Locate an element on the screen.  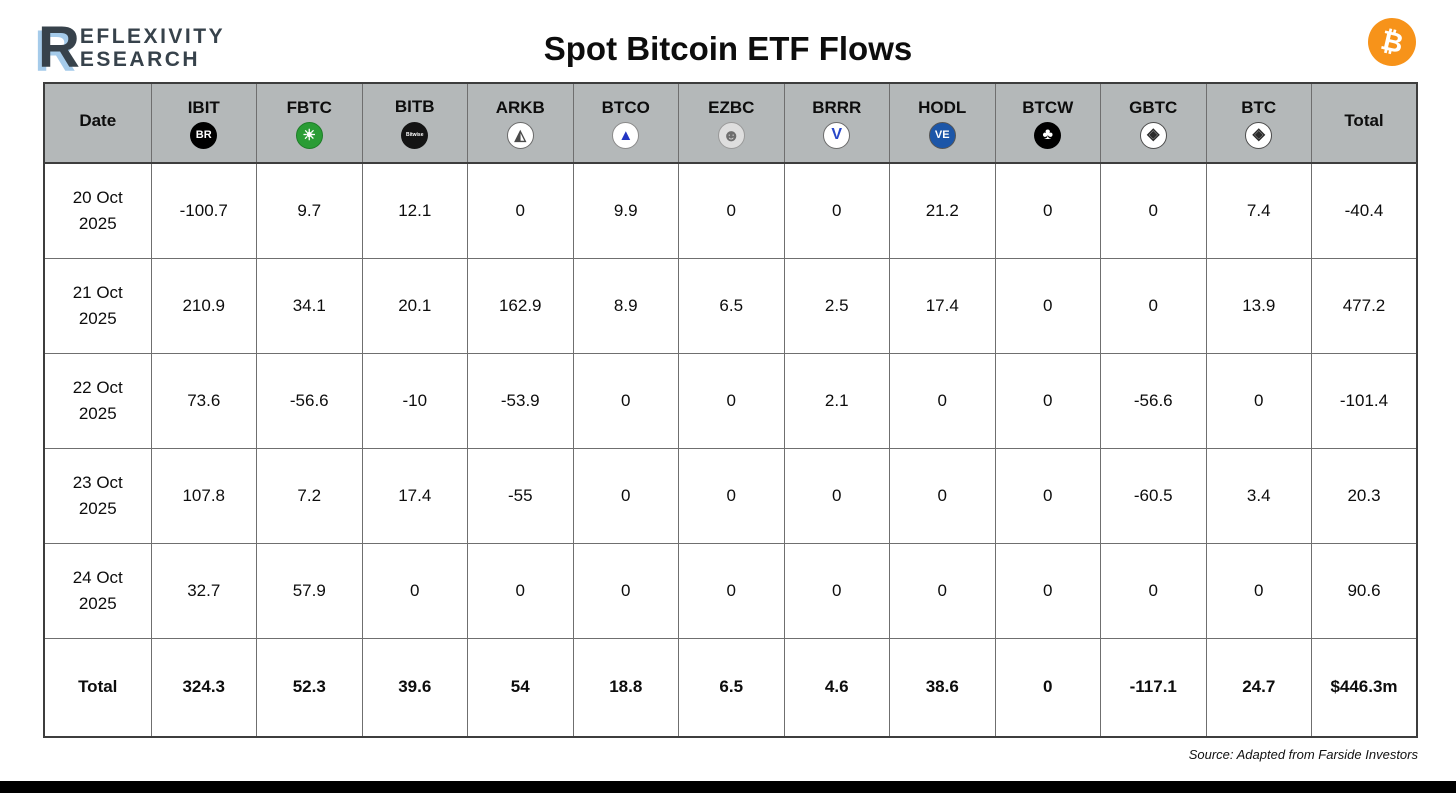
flow-value-cell: 12.1 is located at coordinates (414, 210).